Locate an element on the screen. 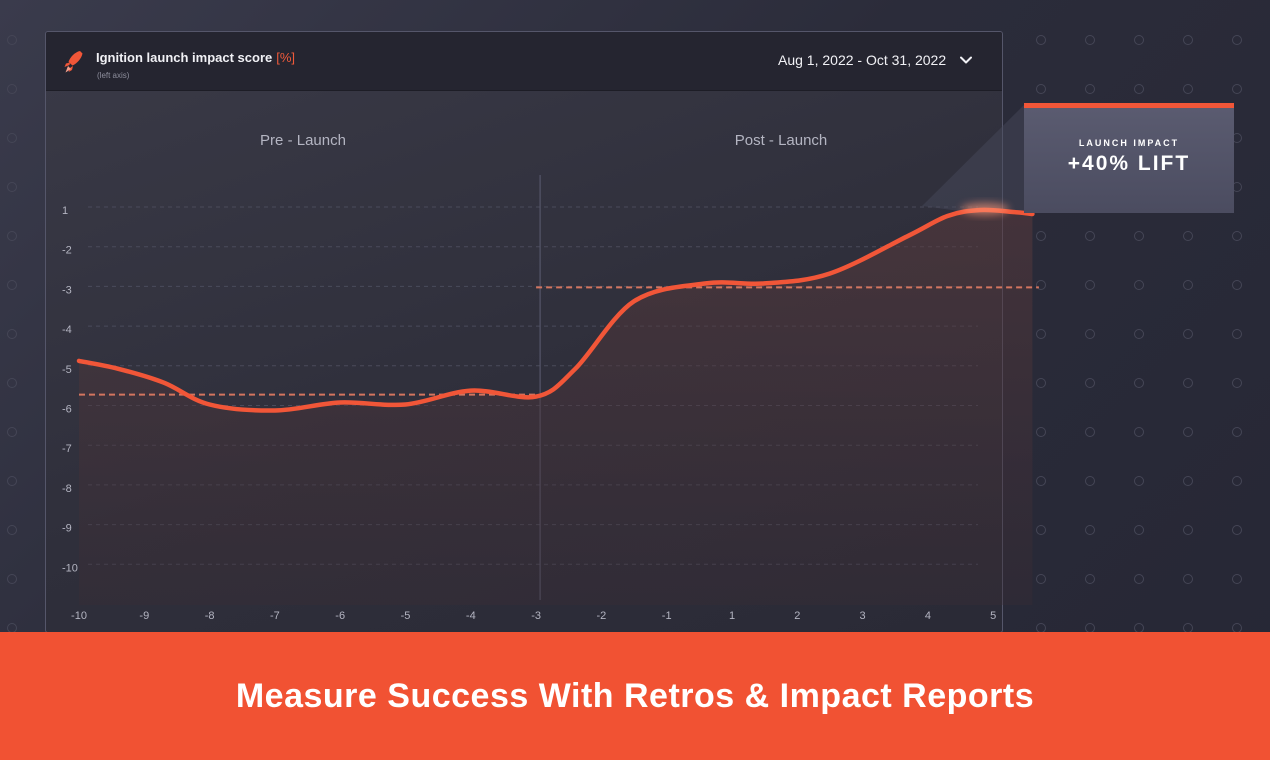 The width and height of the screenshot is (1270, 760). y-tick-label: -9 is located at coordinates (67, 529).